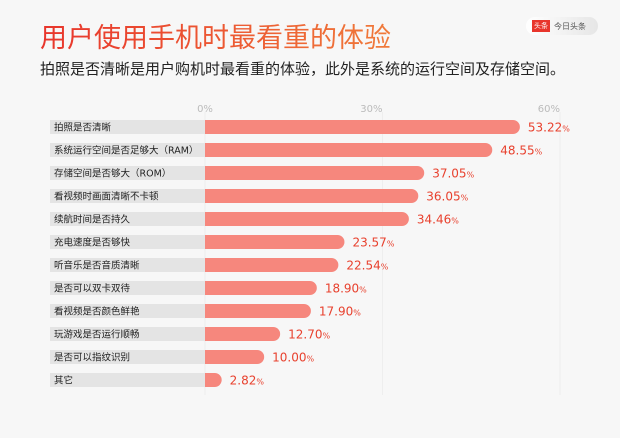 Image resolution: width=620 pixels, height=438 pixels. What do you see at coordinates (293, 358) in the screenshot?
I see `value-label: 10.00%` at bounding box center [293, 358].